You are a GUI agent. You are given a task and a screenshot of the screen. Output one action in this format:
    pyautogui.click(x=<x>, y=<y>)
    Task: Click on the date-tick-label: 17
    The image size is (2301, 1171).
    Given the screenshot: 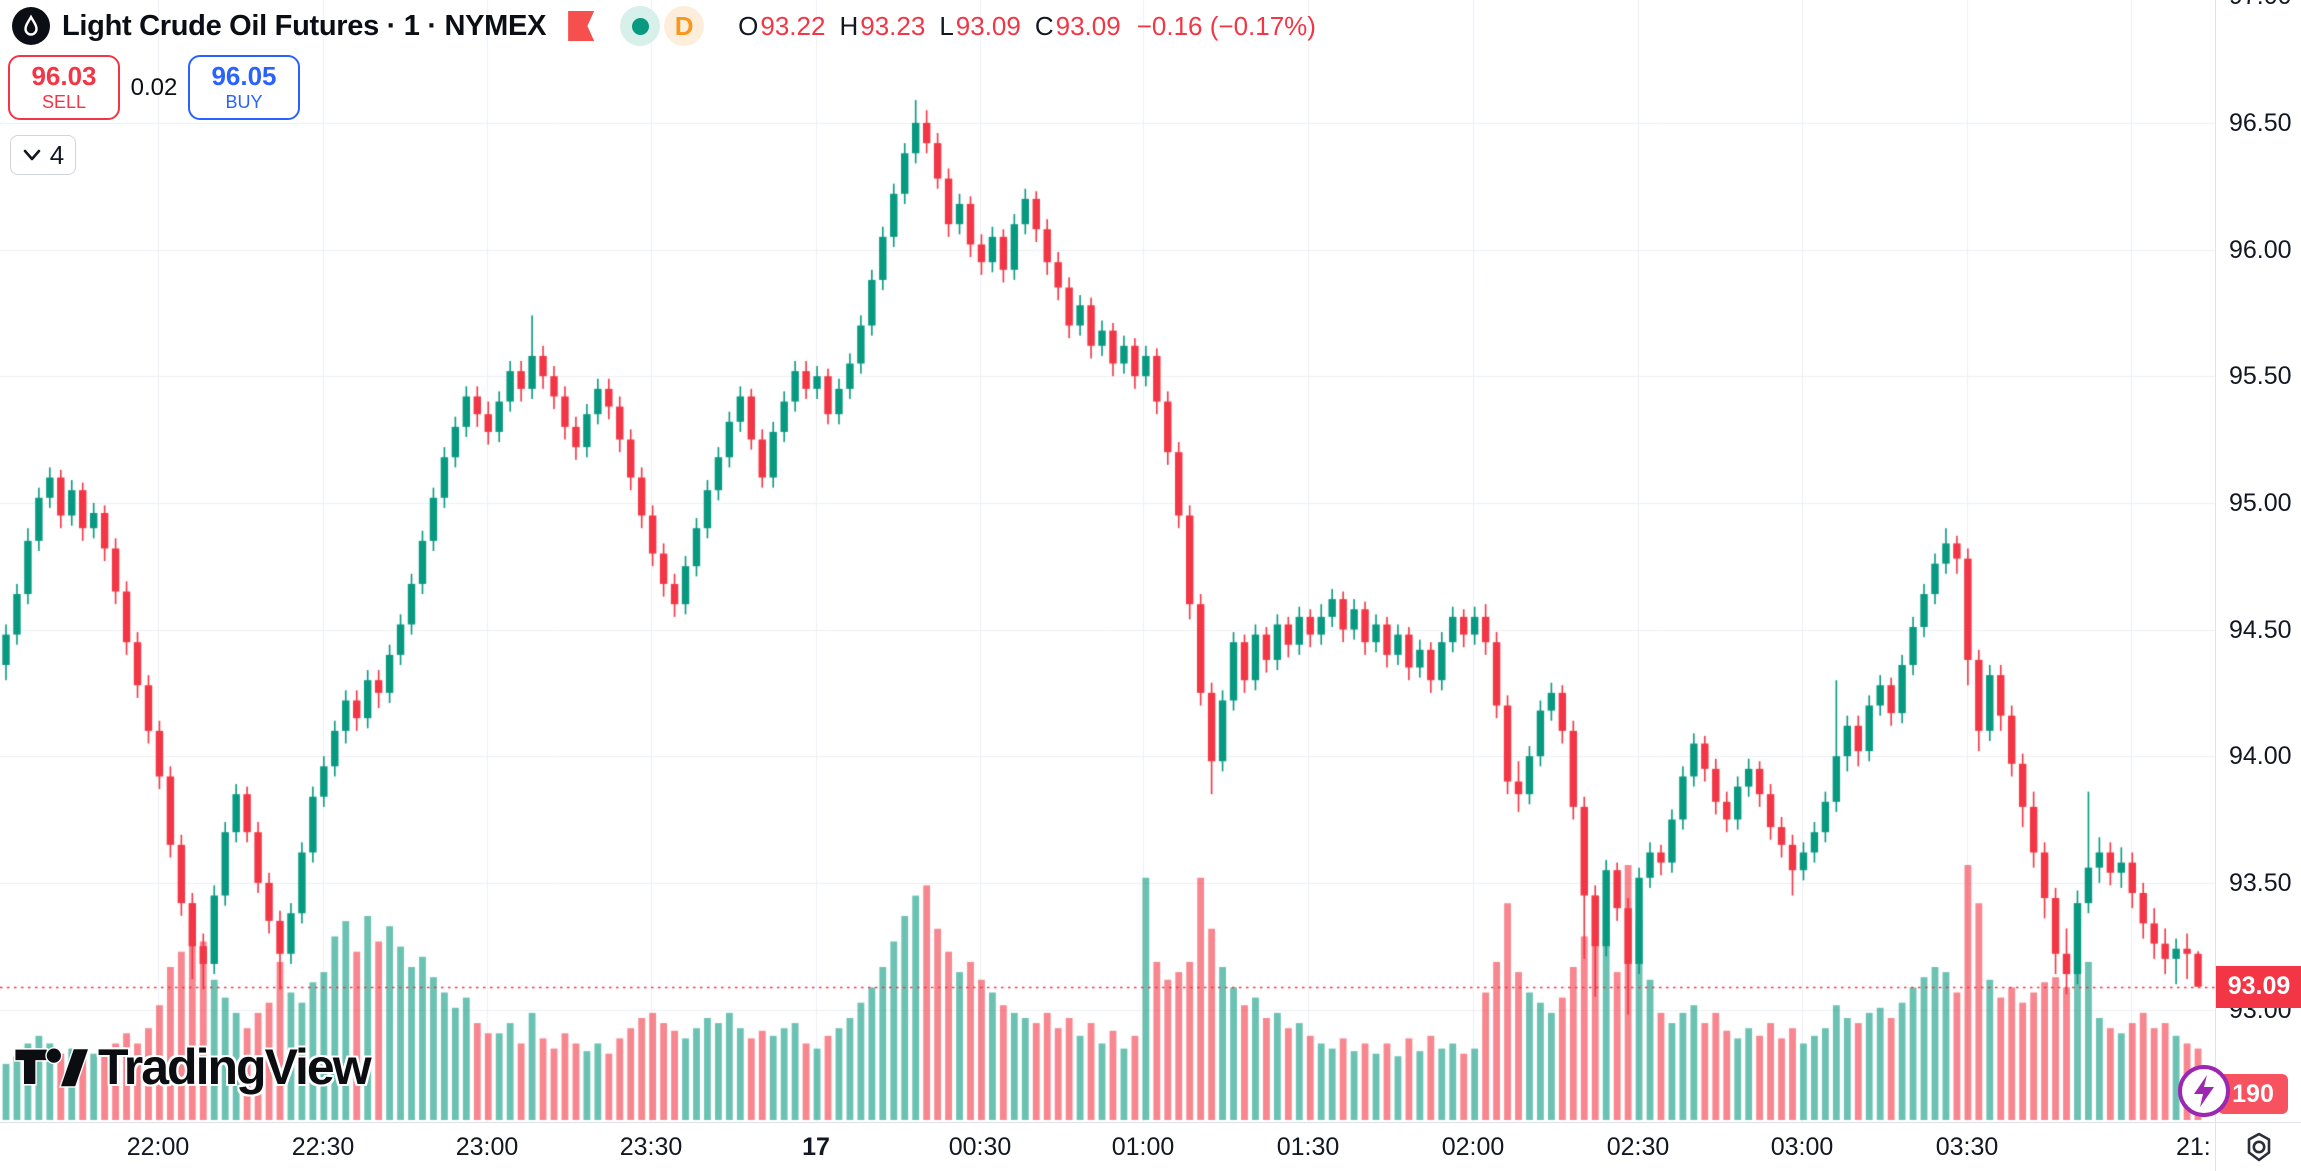 What is the action you would take?
    pyautogui.click(x=816, y=1147)
    